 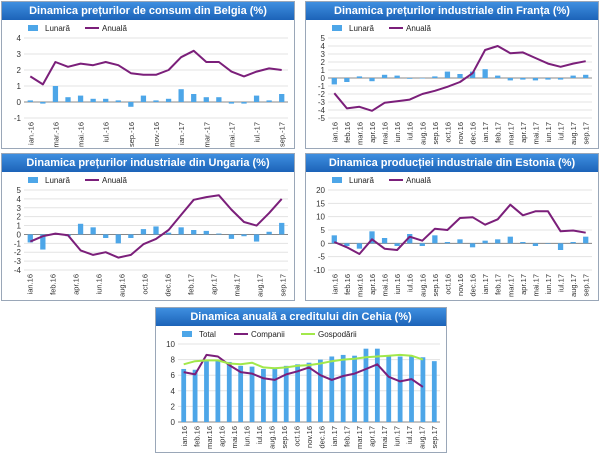 I want to click on legend-label: Companii, so click(x=268, y=334).